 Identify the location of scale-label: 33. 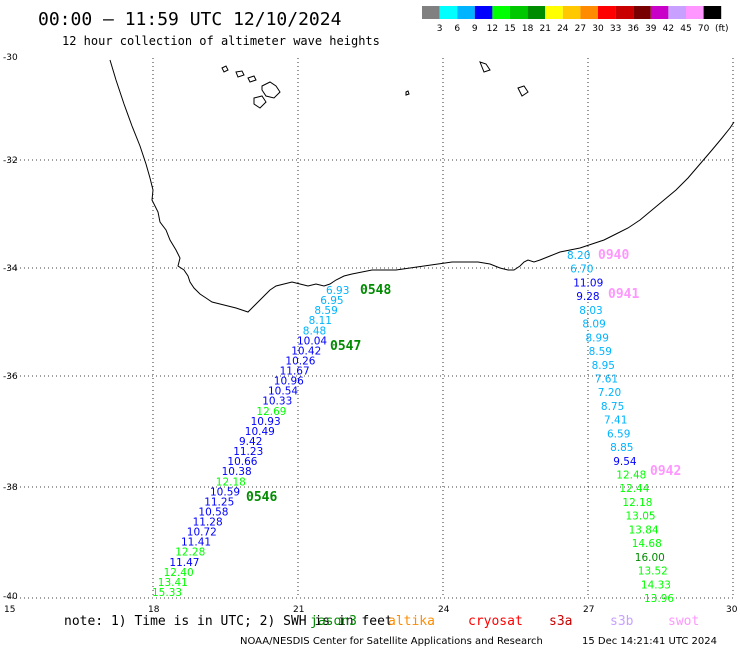
(615, 29).